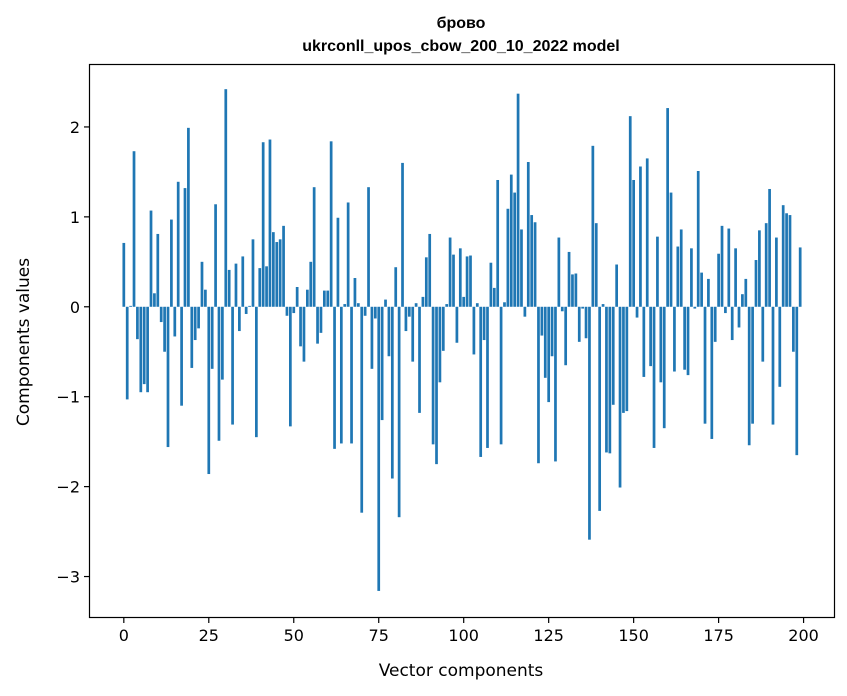 This screenshot has width=847, height=696. What do you see at coordinates (24, 342) in the screenshot?
I see `y-axis-label: Components values` at bounding box center [24, 342].